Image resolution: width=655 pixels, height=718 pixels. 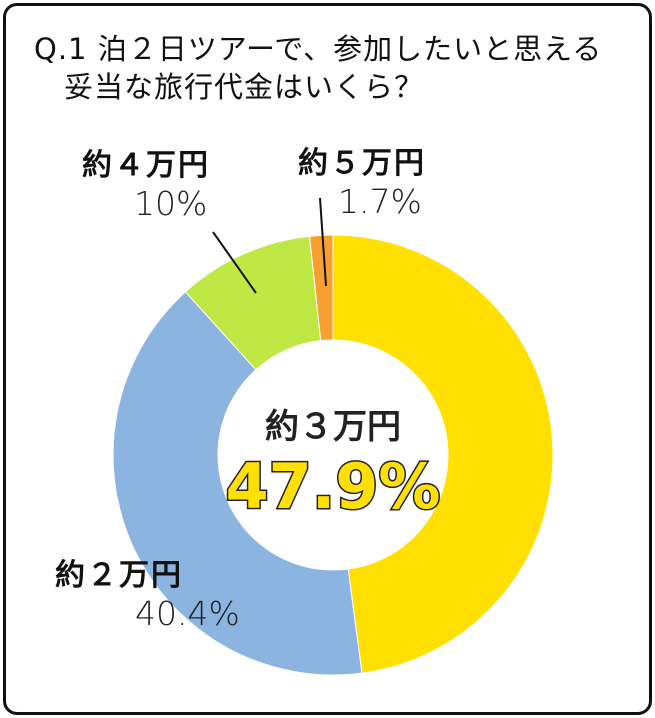 What do you see at coordinates (171, 203) in the screenshot?
I see `slice-percent: 10%` at bounding box center [171, 203].